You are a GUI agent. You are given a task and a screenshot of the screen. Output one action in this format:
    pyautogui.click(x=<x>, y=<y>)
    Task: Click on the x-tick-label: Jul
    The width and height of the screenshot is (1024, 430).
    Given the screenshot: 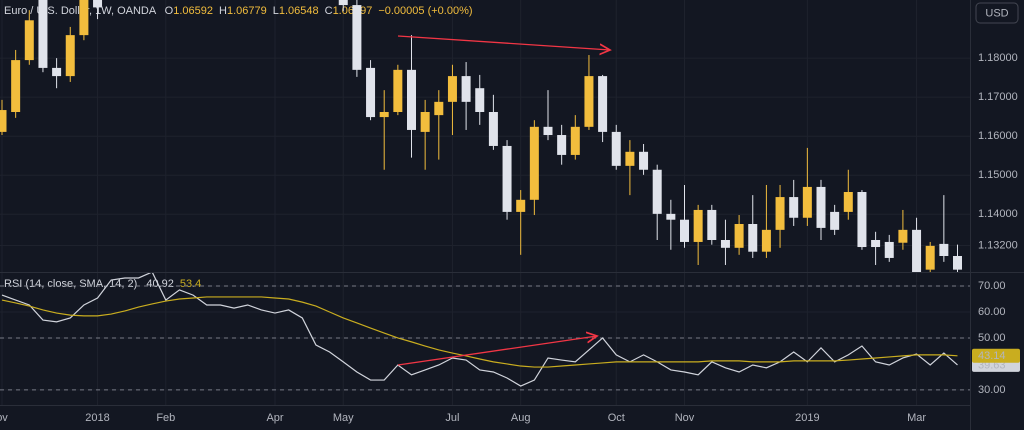 What is the action you would take?
    pyautogui.click(x=452, y=418)
    